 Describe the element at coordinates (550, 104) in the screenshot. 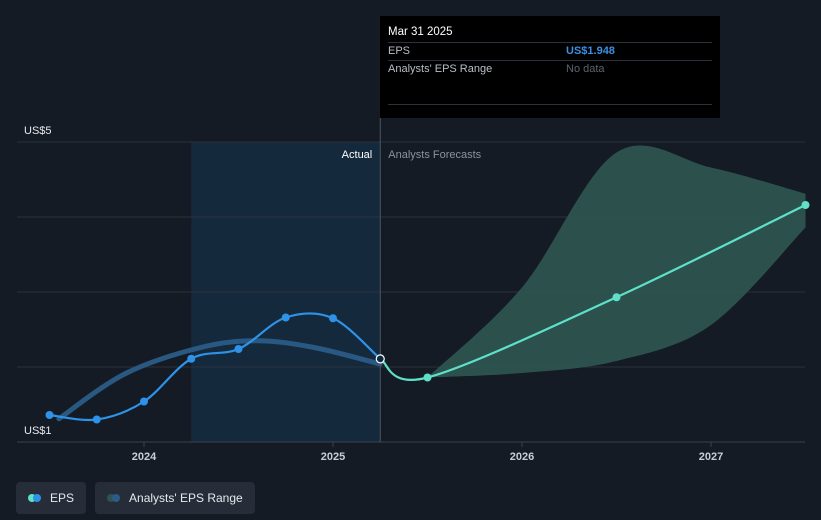

I see `tooltip-divider` at that location.